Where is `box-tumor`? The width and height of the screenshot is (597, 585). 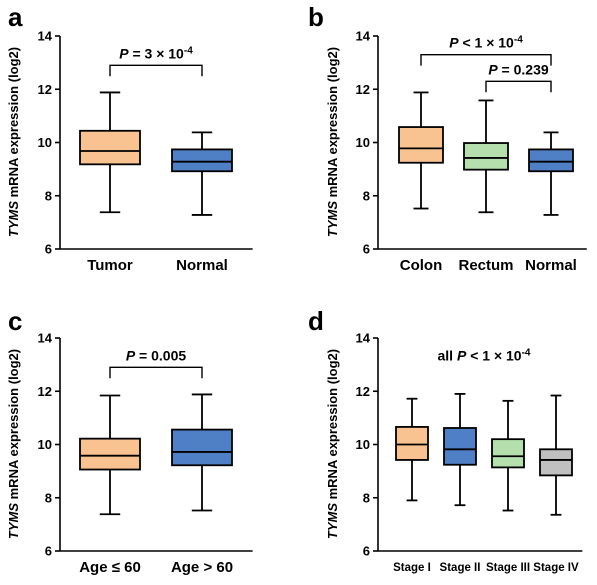
box-tumor is located at coordinates (110, 152).